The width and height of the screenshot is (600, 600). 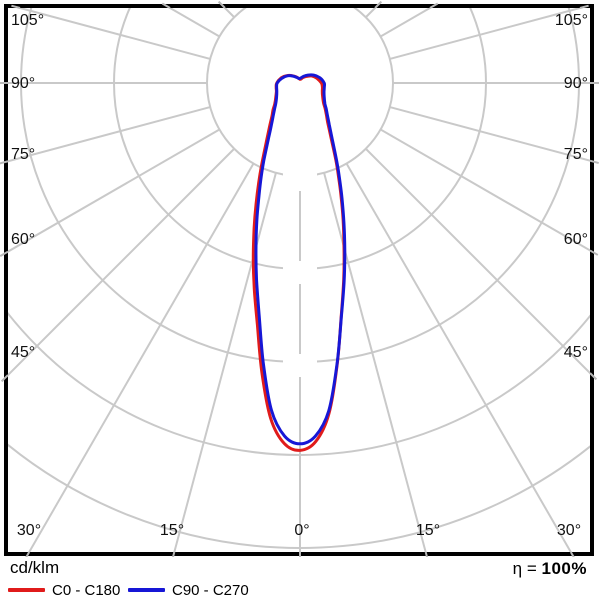 What do you see at coordinates (564, 568) in the screenshot?
I see `eta-value: 100%` at bounding box center [564, 568].